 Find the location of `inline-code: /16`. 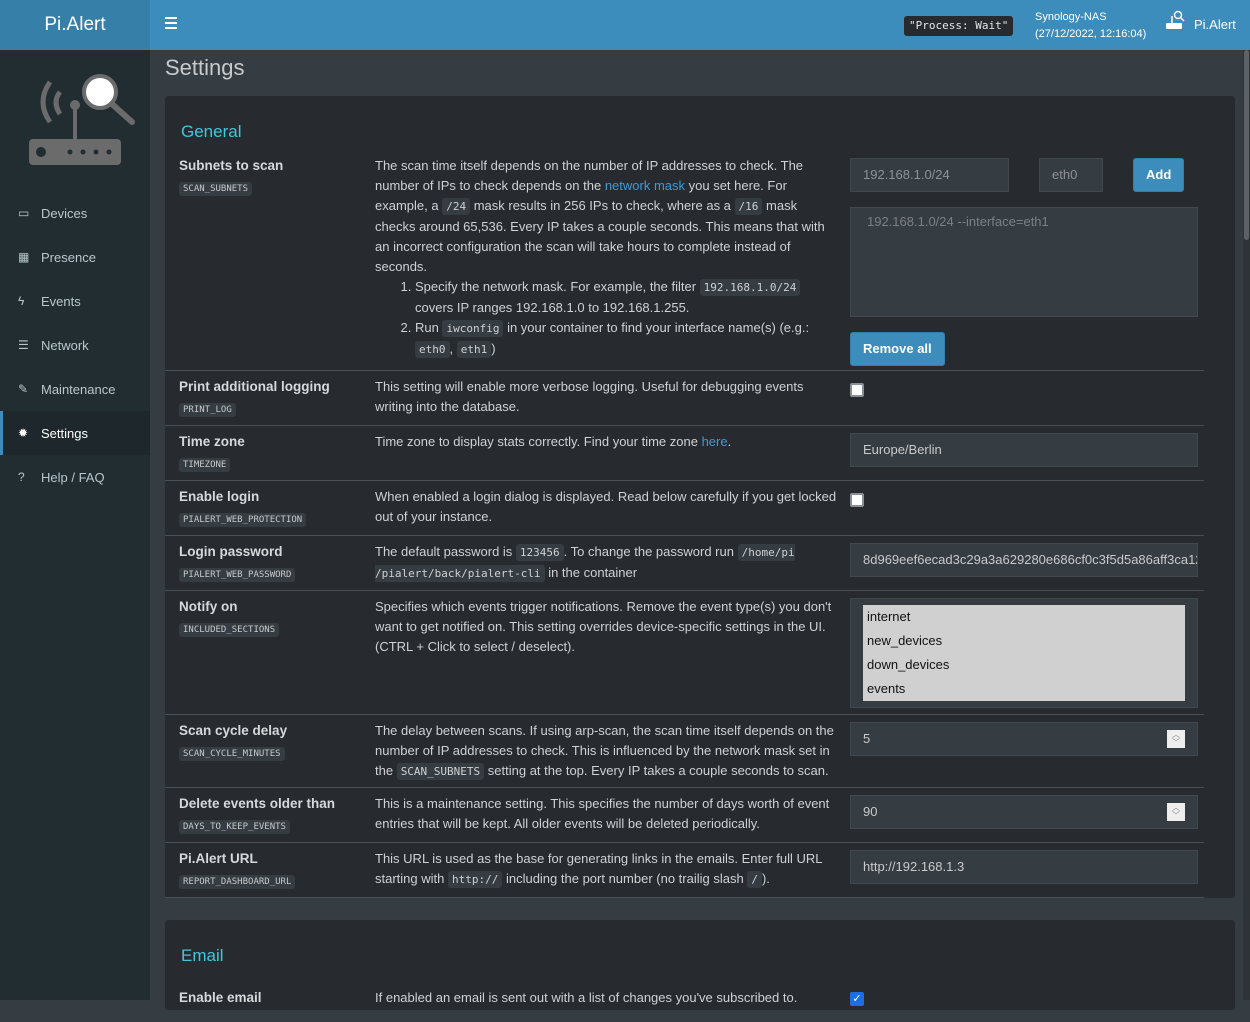

inline-code: /16 is located at coordinates (748, 206).